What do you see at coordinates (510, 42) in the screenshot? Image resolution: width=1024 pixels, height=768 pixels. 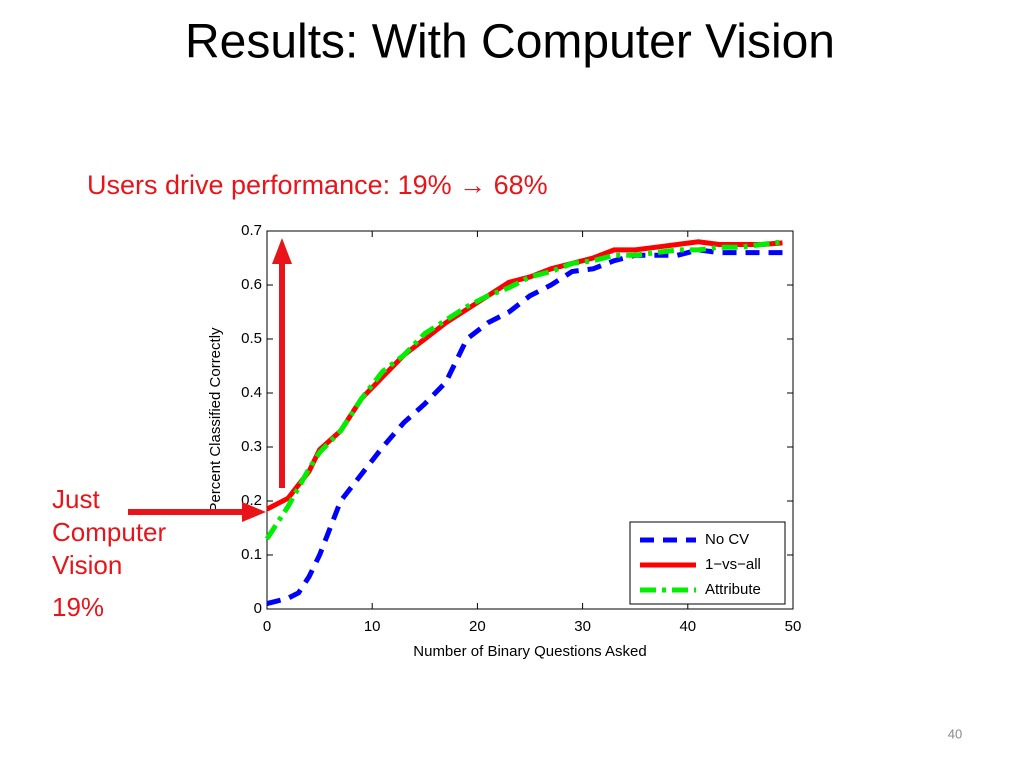 I see `slide-title: Results: With Computer Vision` at bounding box center [510, 42].